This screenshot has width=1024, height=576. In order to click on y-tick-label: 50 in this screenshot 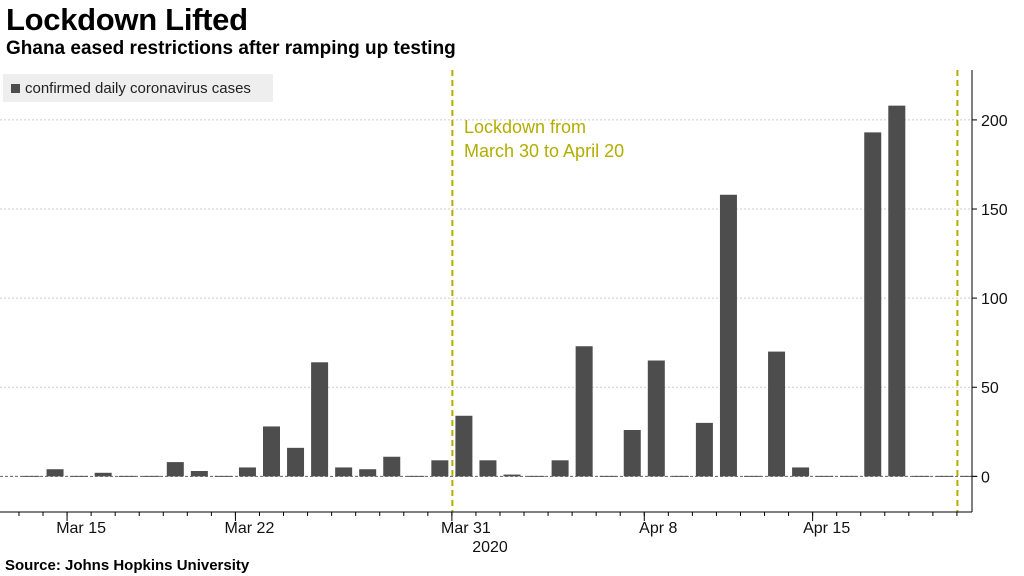, I will do `click(990, 388)`.